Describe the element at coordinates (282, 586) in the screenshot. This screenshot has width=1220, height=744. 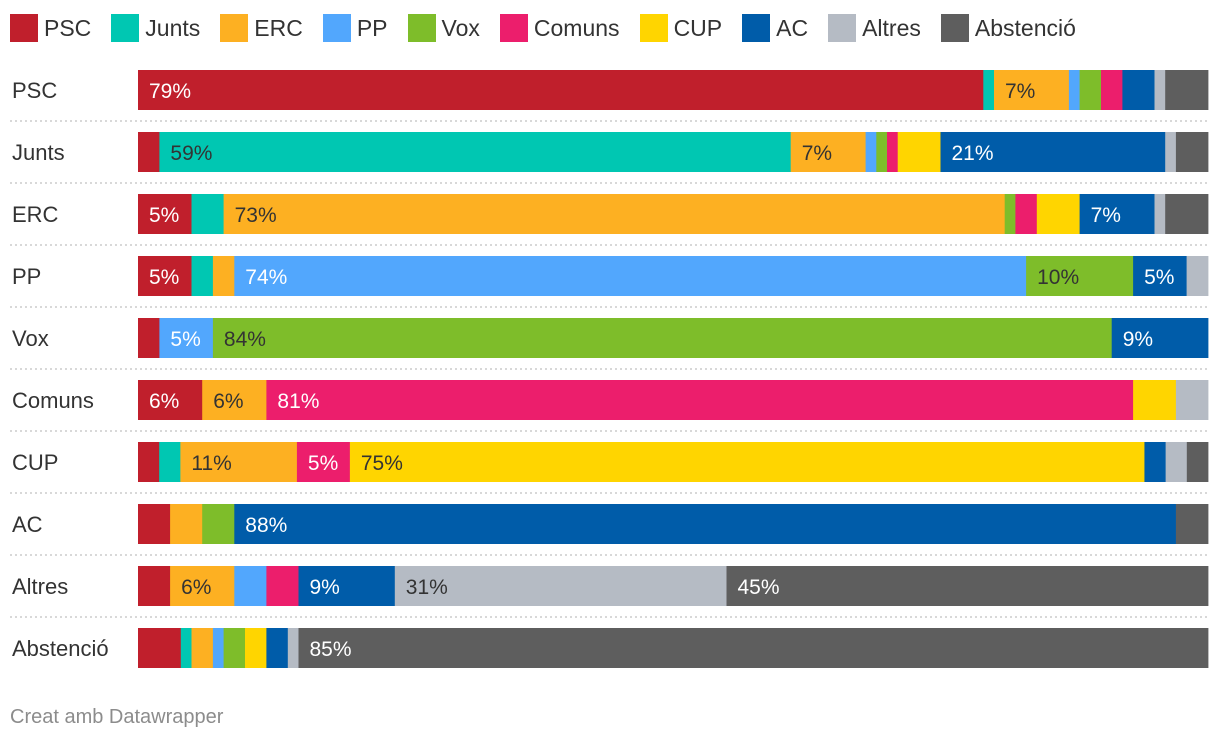
I see `bar-segment-altres-comuns` at that location.